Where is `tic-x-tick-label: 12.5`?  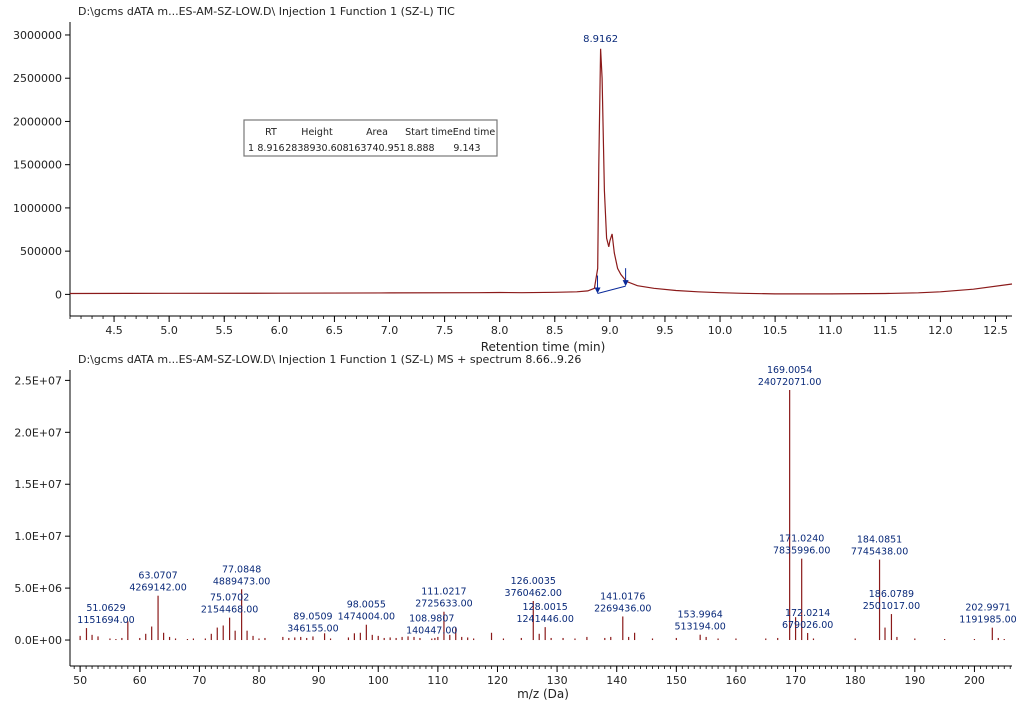 tic-x-tick-label: 12.5 is located at coordinates (995, 330).